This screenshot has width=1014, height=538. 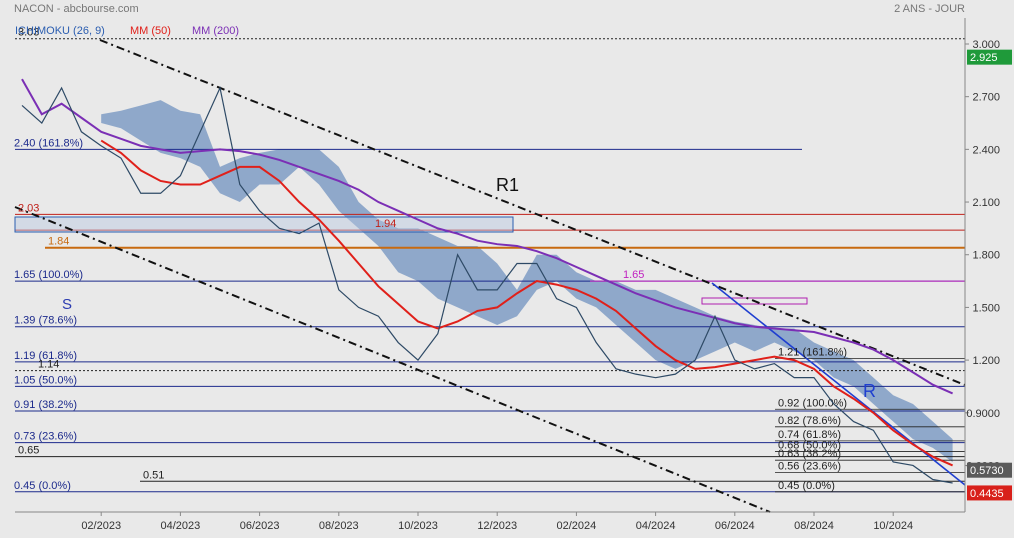 I want to click on chart-title: NACON - abcbourse.com, so click(x=76, y=9).